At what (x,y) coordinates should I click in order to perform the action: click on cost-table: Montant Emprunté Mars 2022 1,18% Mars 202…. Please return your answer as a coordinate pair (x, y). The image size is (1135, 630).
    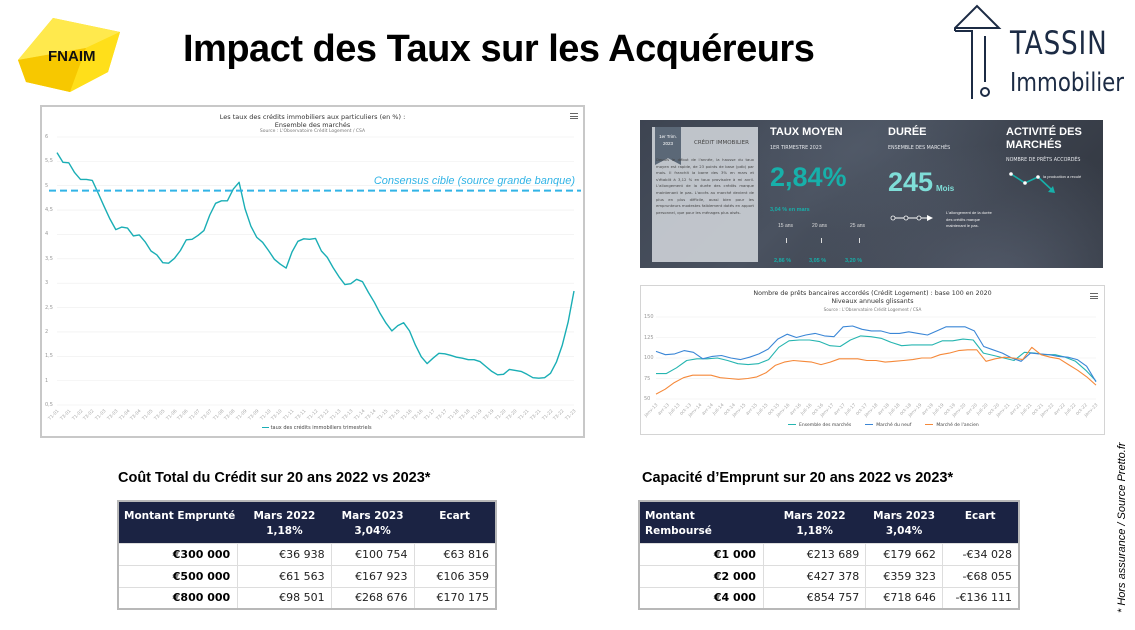
    Looking at the image, I should click on (307, 555).